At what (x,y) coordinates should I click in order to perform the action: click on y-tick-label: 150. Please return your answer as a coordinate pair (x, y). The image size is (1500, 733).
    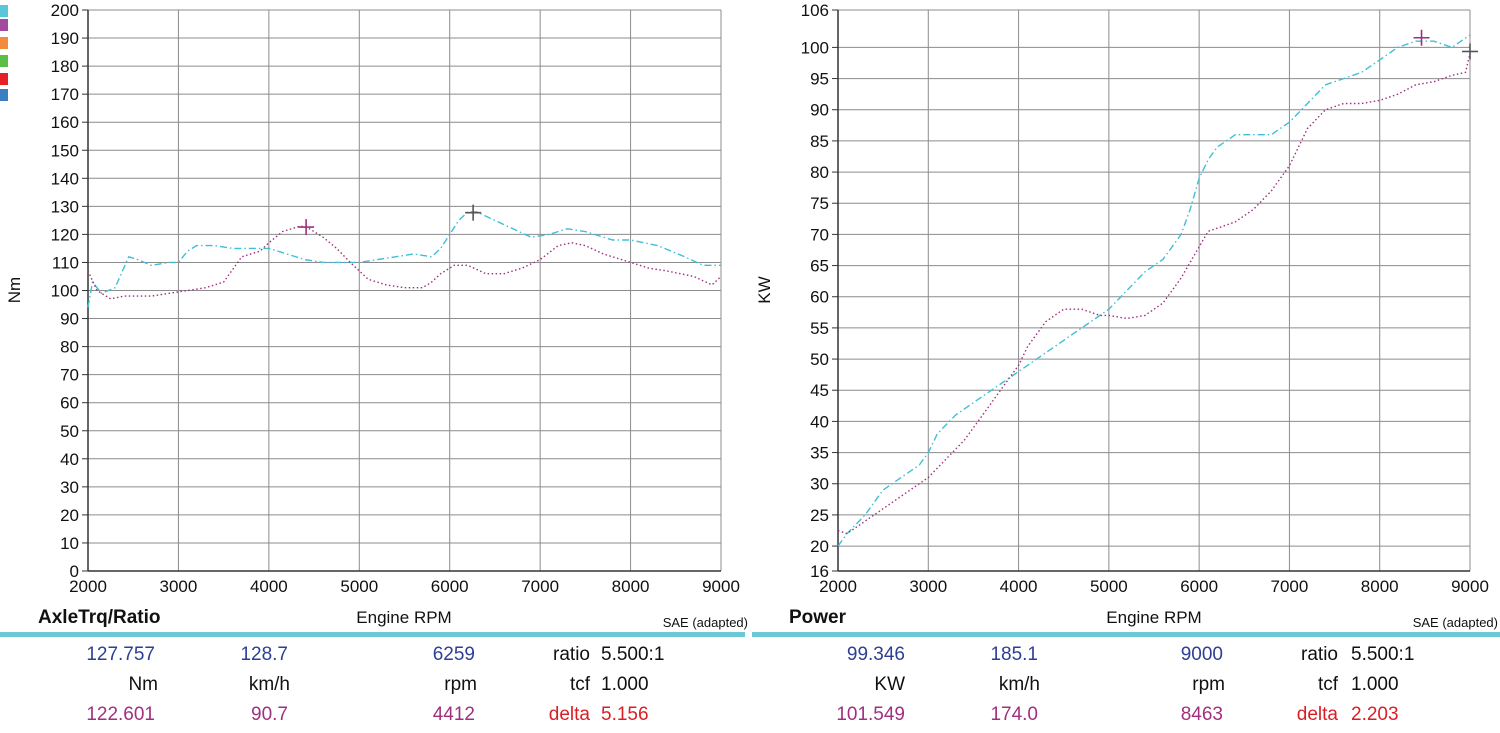
    Looking at the image, I should click on (65, 150).